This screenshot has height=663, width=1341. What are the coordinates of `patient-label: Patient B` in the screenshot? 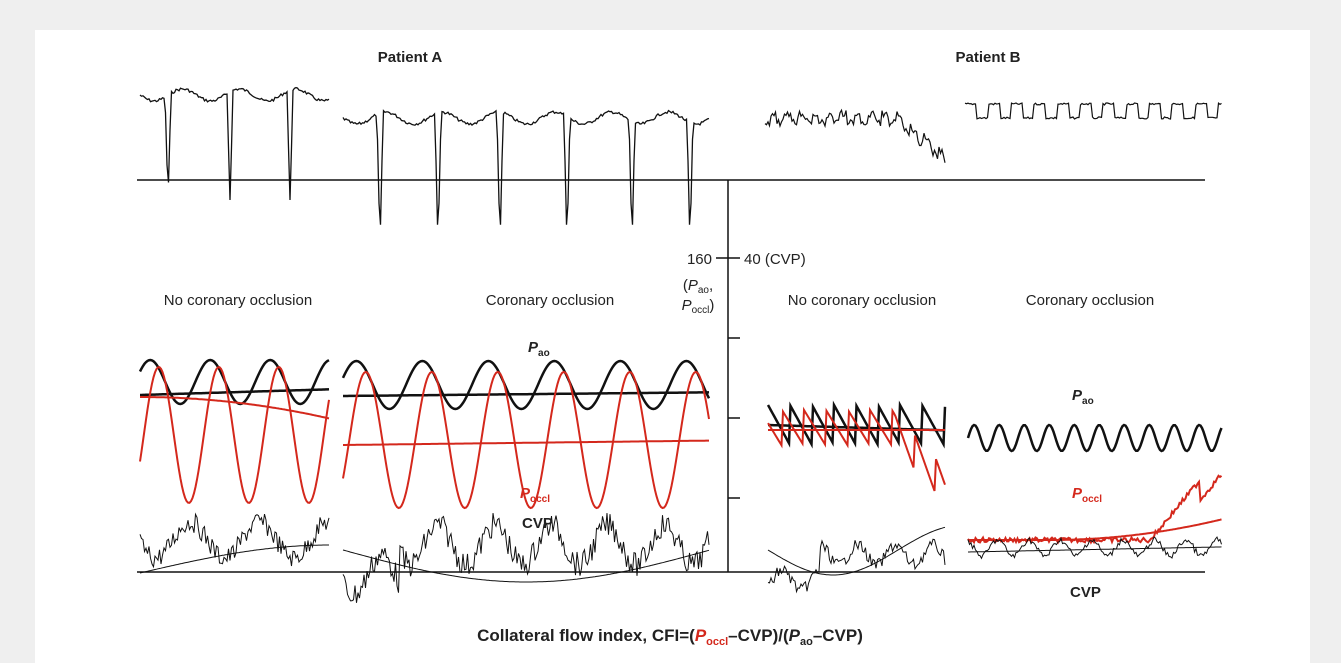 It's located at (987, 57).